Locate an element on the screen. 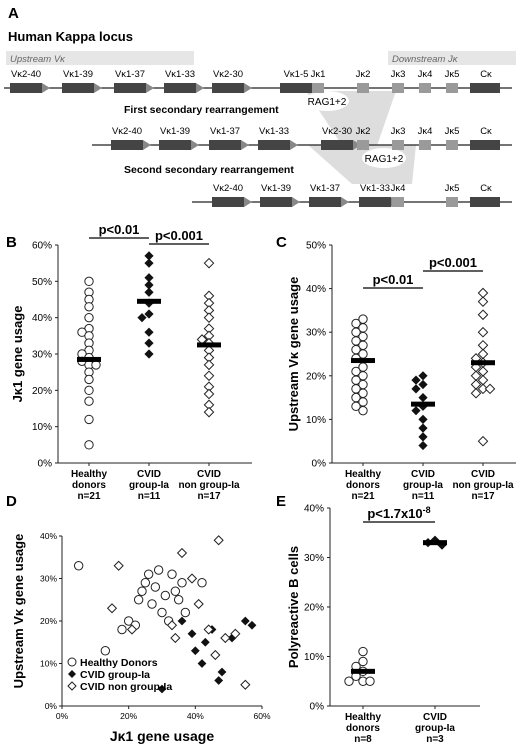  significance-label: p<0.01 is located at coordinates (393, 279).